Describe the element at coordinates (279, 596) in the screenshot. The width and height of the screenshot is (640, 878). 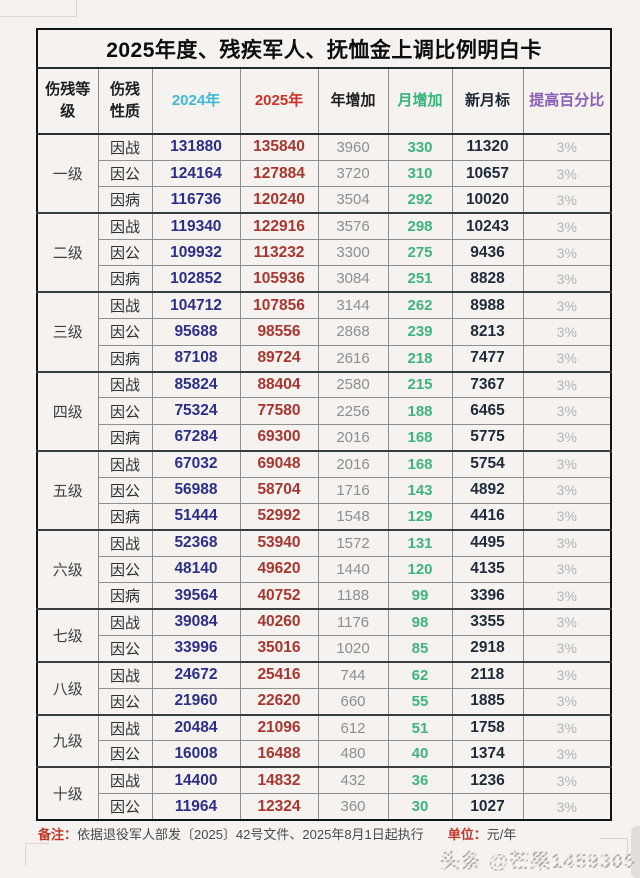
I see `y2025-cell: 40752` at that location.